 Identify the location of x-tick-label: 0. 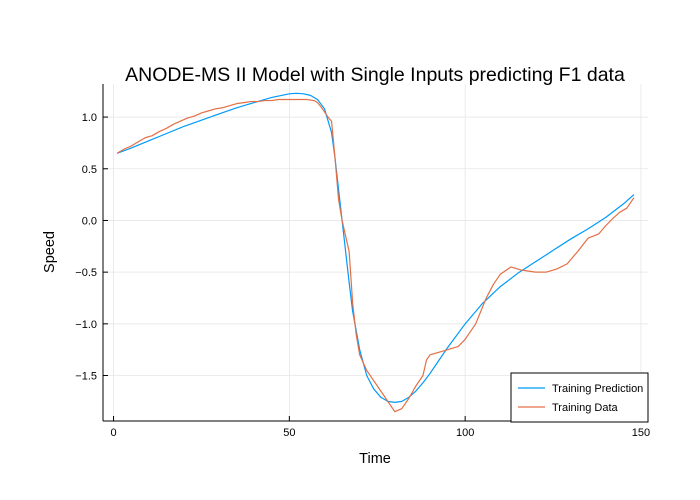
(113, 433).